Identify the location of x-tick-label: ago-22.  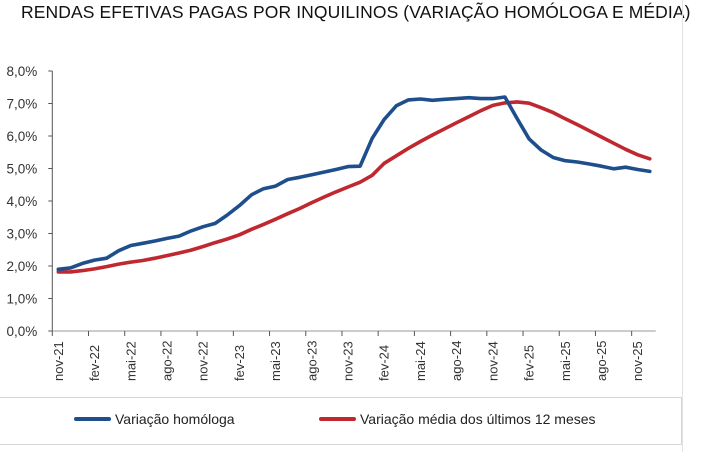
(166, 361).